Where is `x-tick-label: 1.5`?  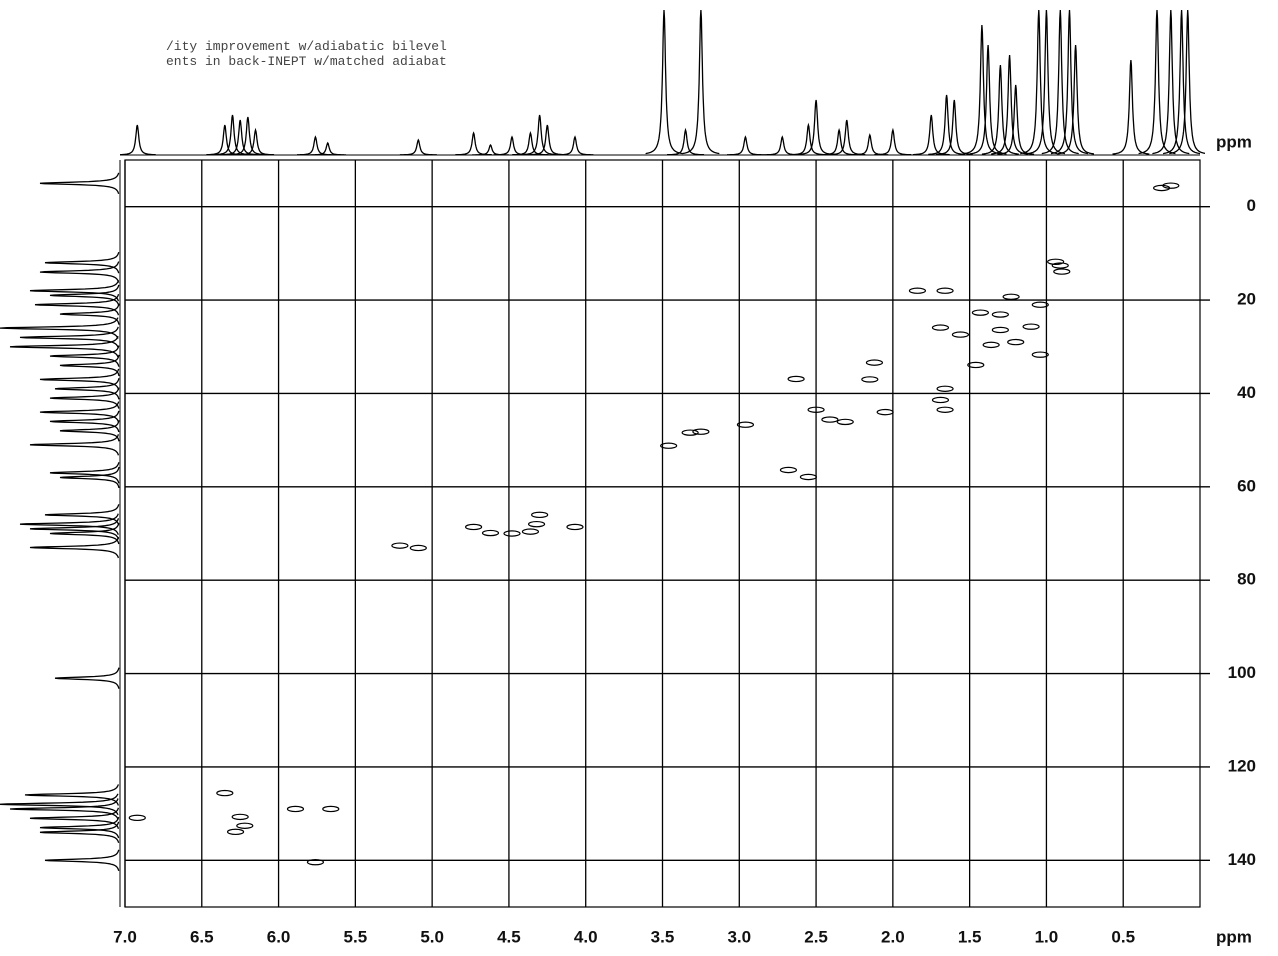
x-tick-label: 1.5 is located at coordinates (970, 936).